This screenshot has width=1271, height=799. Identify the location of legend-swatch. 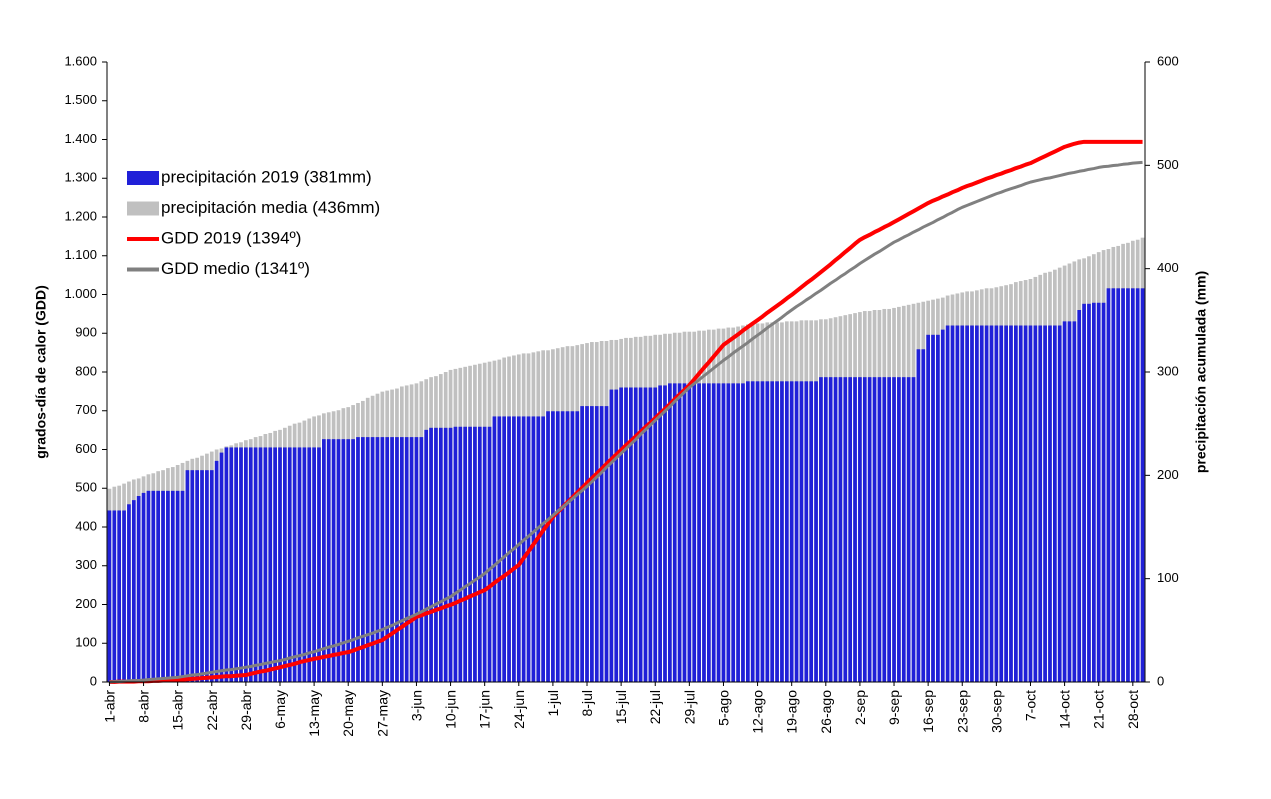
(143, 208).